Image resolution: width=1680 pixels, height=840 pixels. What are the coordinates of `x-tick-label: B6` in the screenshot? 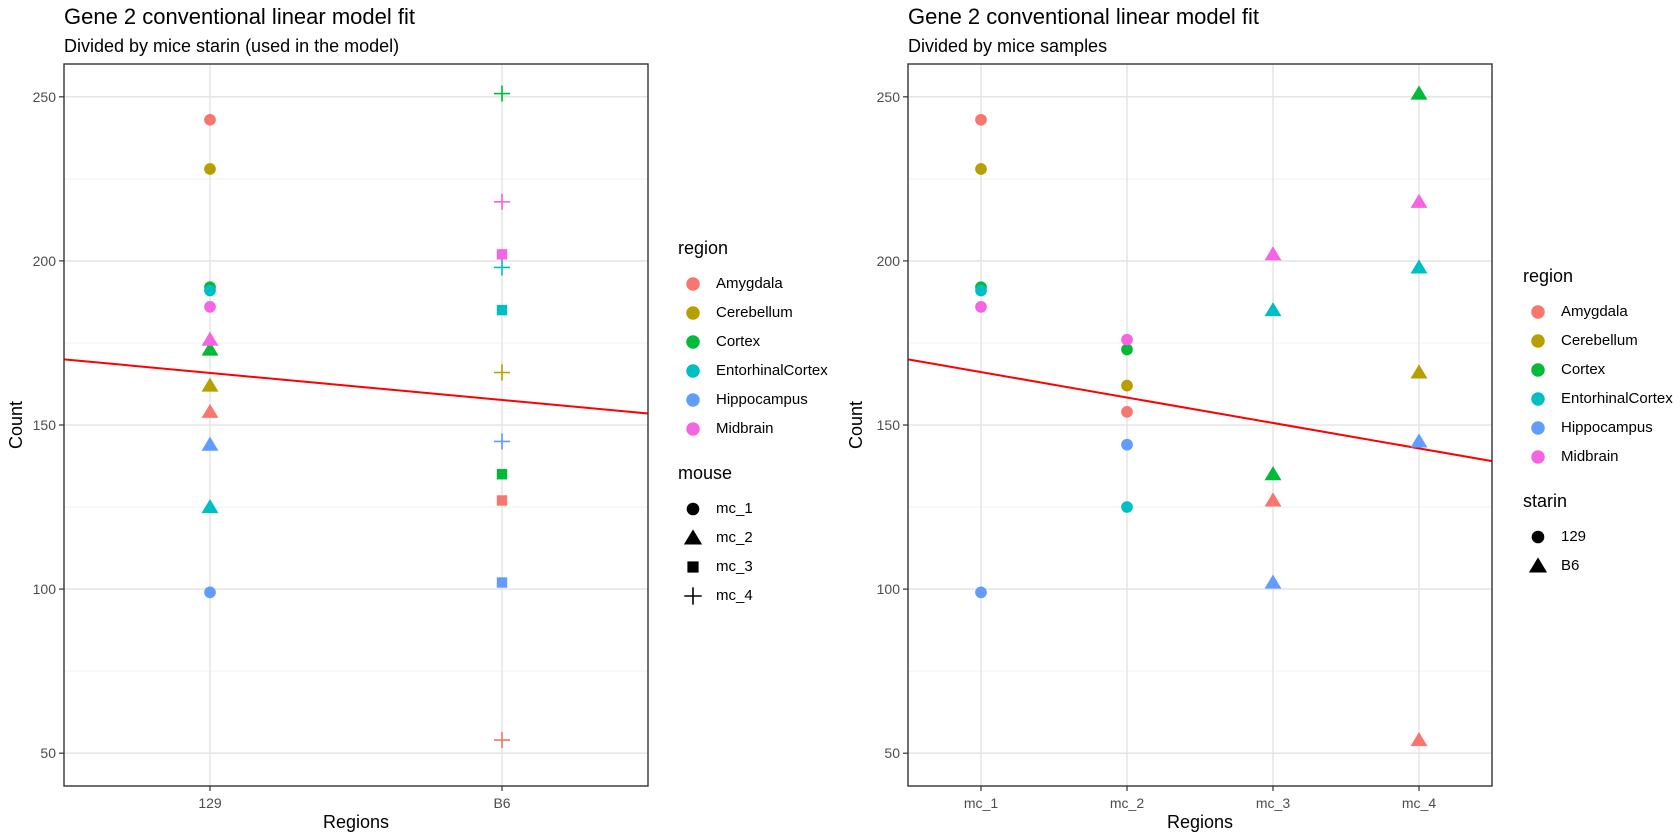 It's located at (501, 803).